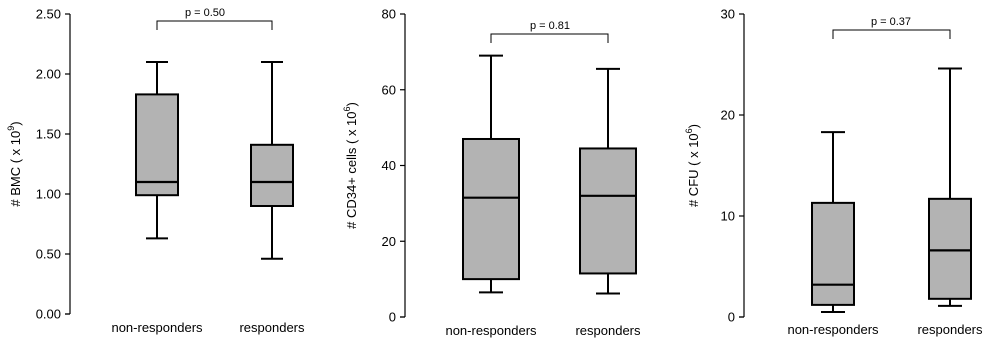 The width and height of the screenshot is (989, 341). Describe the element at coordinates (48, 194) in the screenshot. I see `y-tick-label: 1.00` at that location.